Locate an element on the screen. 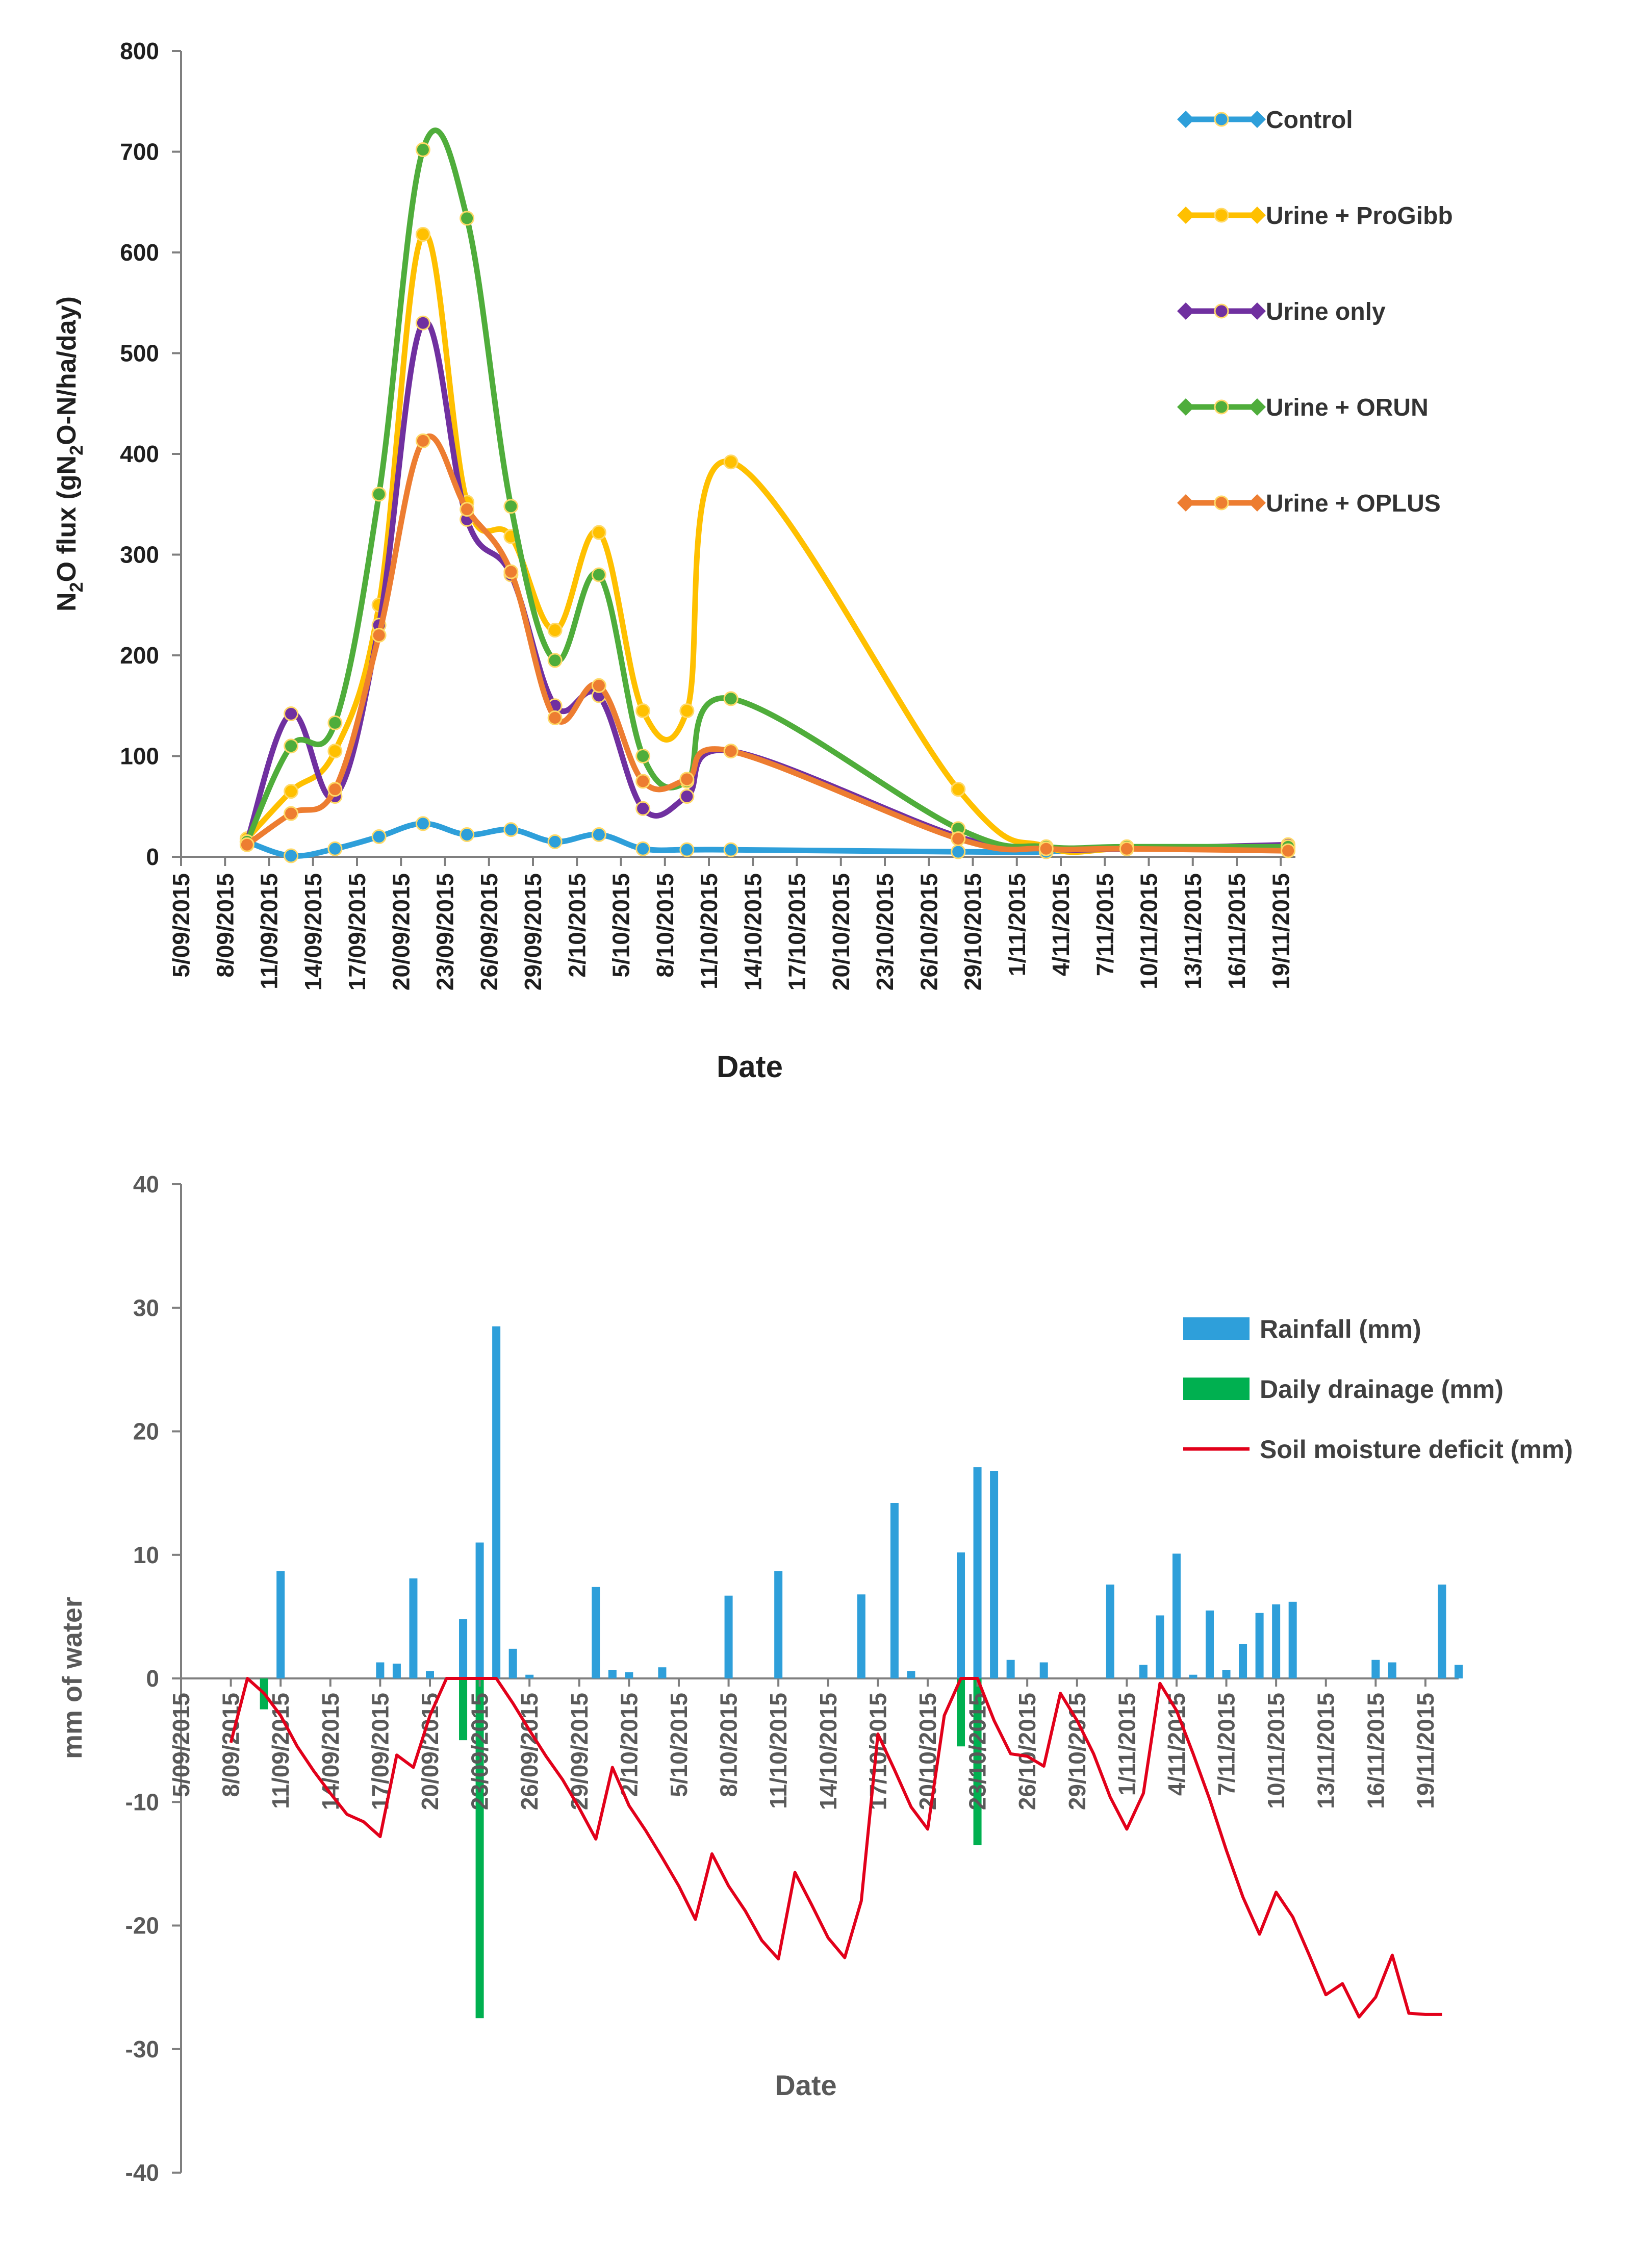 The image size is (1631, 2268). chart1-x-tick-label: 1/11/2015 is located at coordinates (1017, 924).